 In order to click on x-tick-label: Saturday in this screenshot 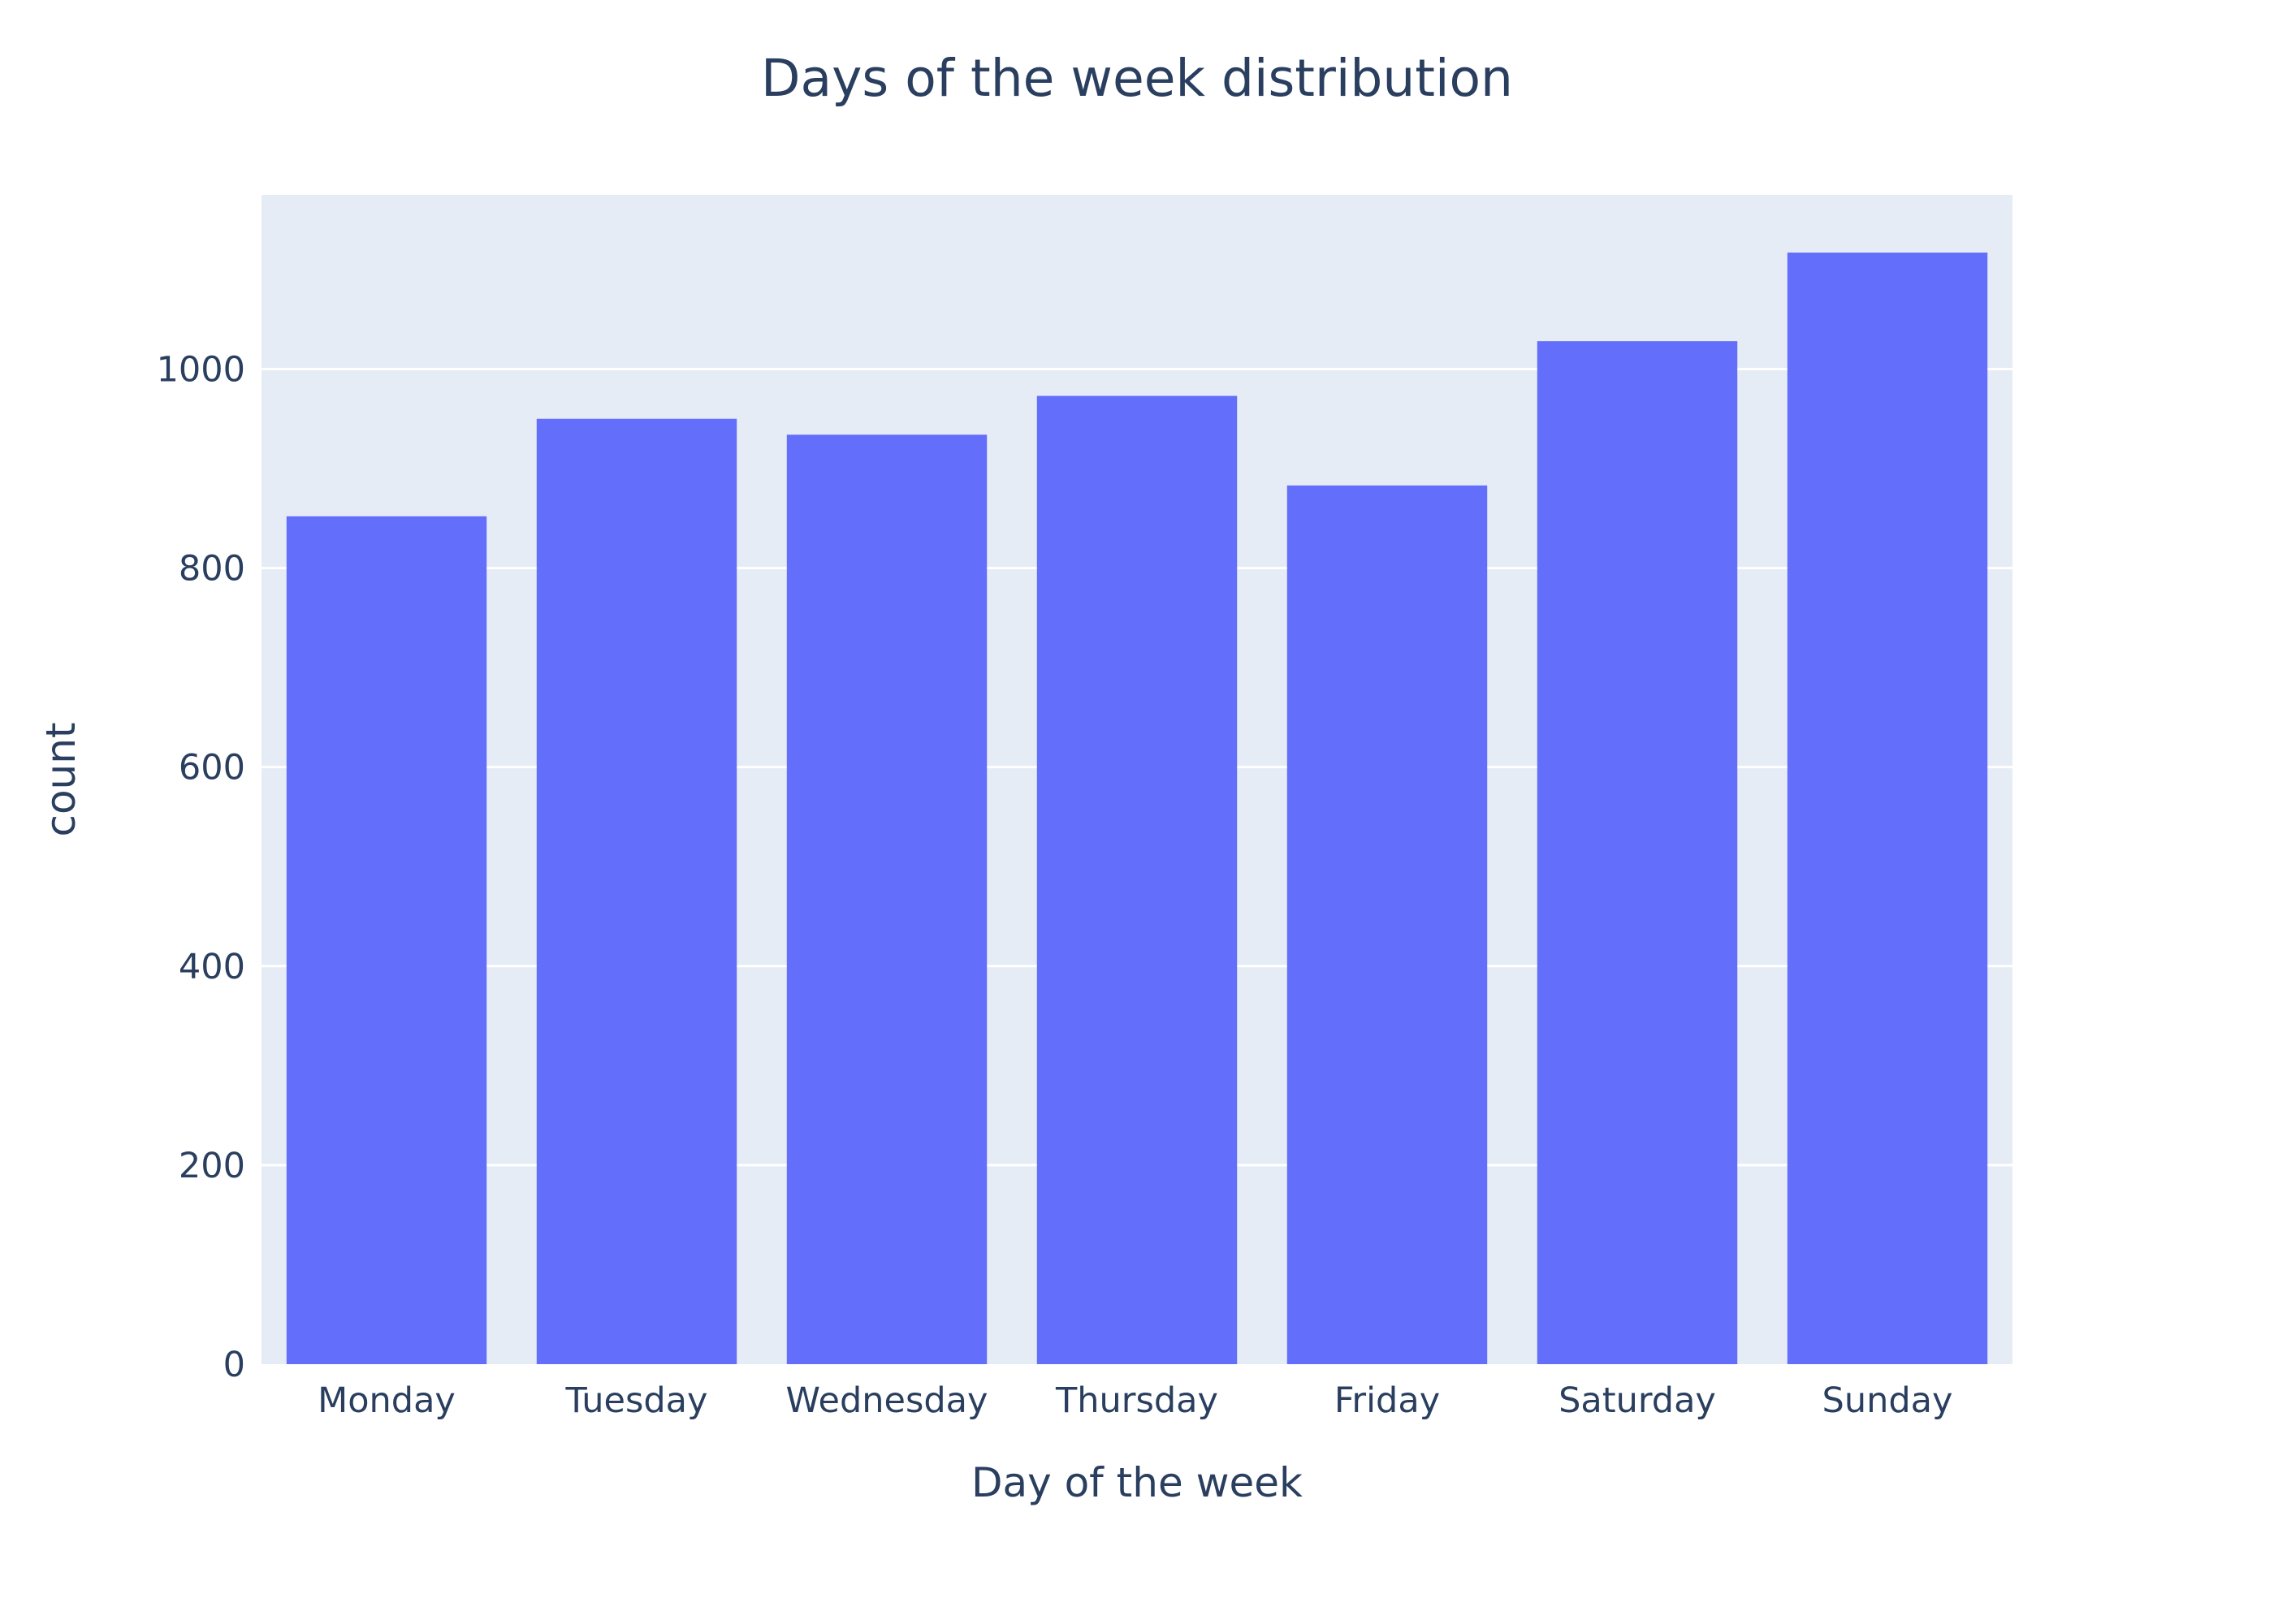, I will do `click(1638, 1400)`.